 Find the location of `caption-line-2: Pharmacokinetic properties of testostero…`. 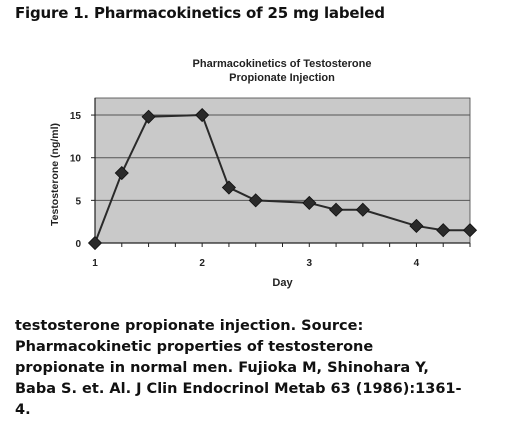

caption-line-2: Pharmacokinetic properties of testostero… is located at coordinates (194, 347).